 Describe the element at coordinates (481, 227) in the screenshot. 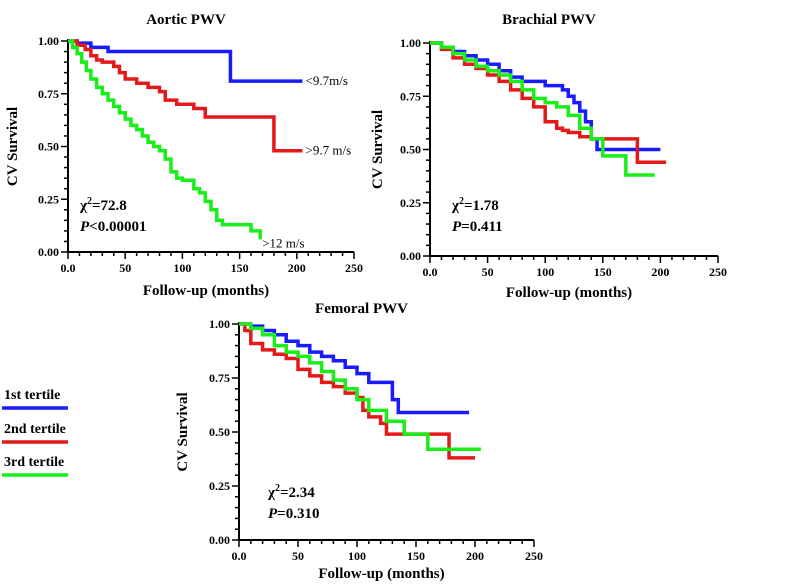

I see `p-value-text: =0.411` at that location.